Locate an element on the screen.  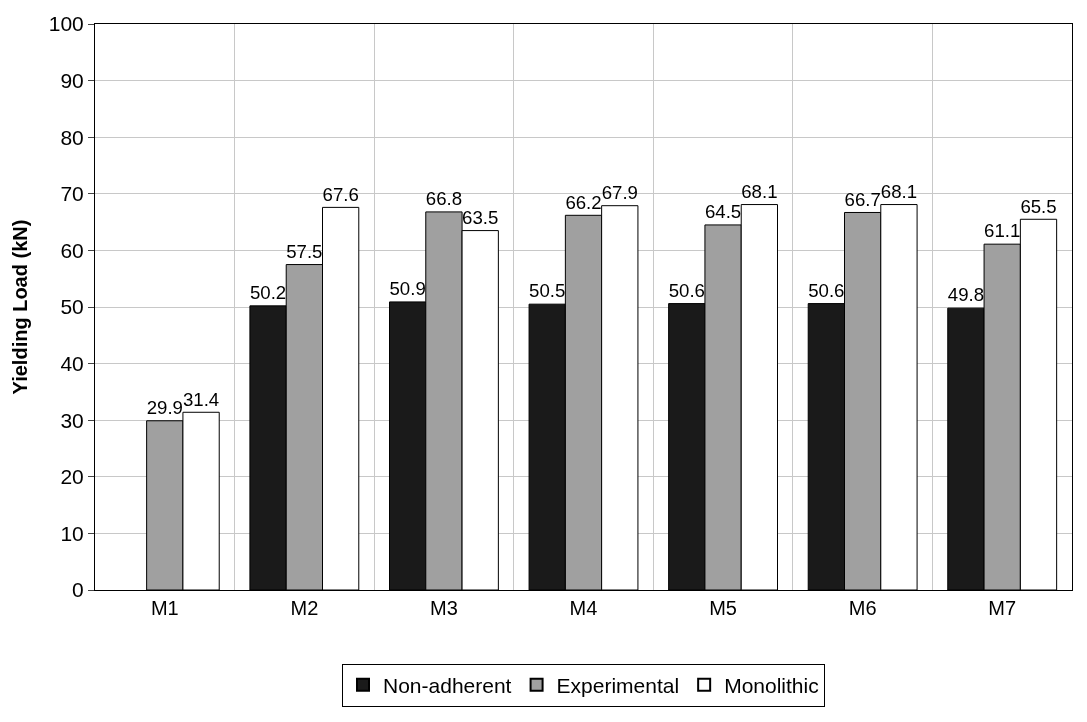
data-label: 65.5 is located at coordinates (1038, 206).